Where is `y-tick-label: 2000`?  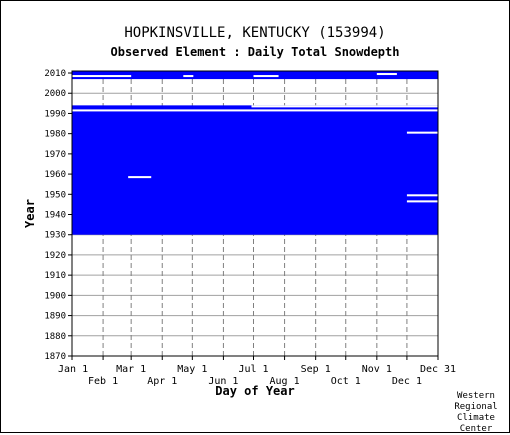
y-tick-label: 2000 is located at coordinates (55, 94).